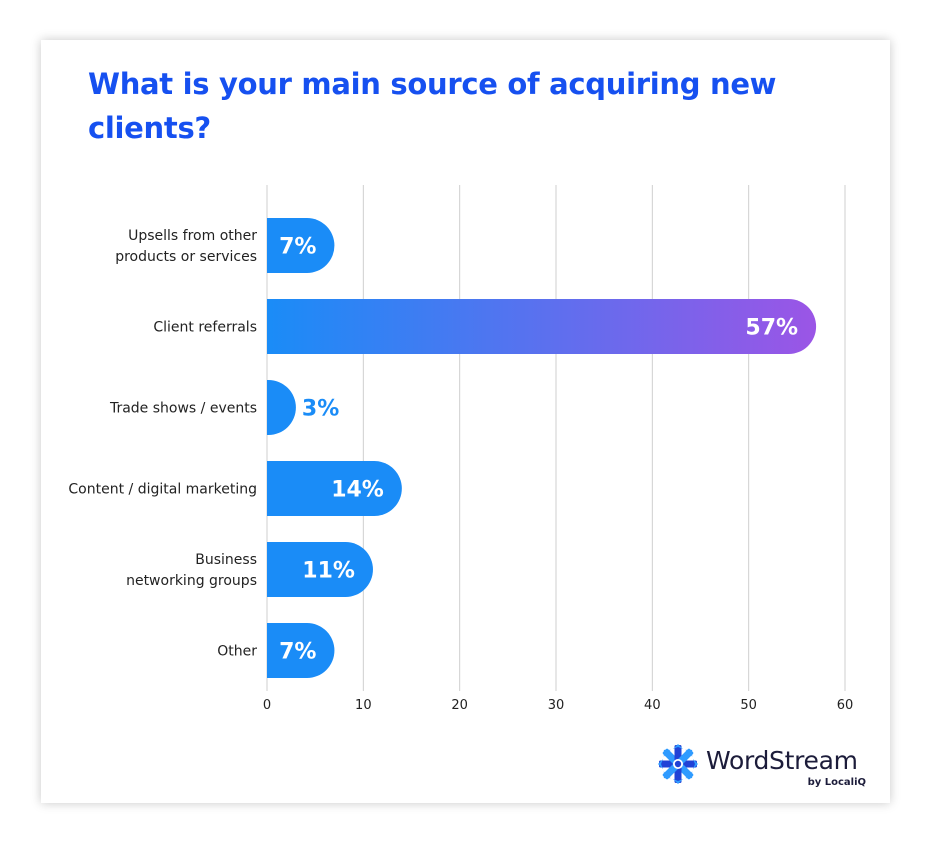 The image size is (933, 843). What do you see at coordinates (459, 705) in the screenshot?
I see `x-tick-label: 20` at bounding box center [459, 705].